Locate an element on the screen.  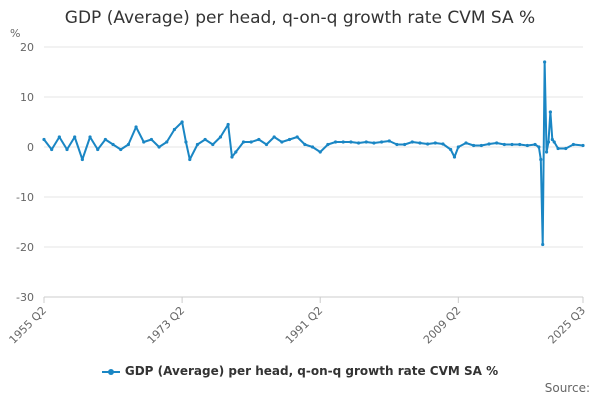
x-tick-label: 1955 Q2 is located at coordinates (28, 325).